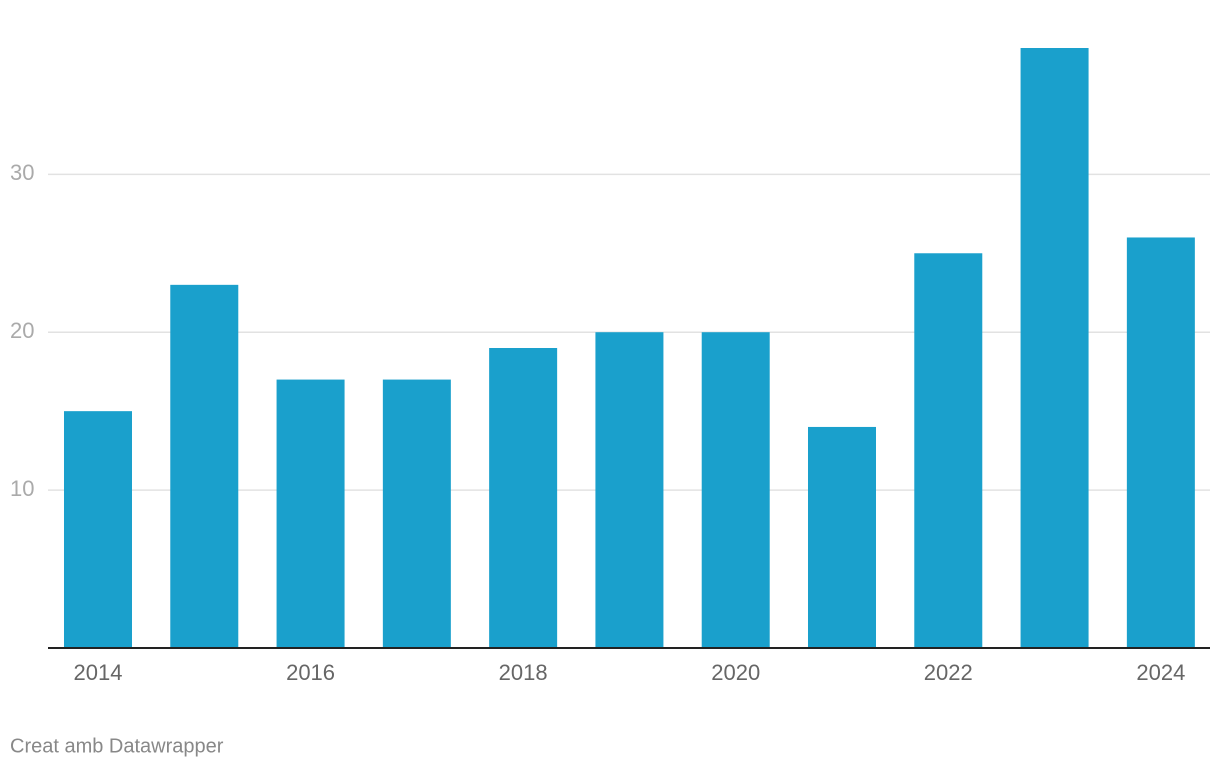 The width and height of the screenshot is (1220, 770). Describe the element at coordinates (1160, 672) in the screenshot. I see `x-tick-label: 2024` at that location.